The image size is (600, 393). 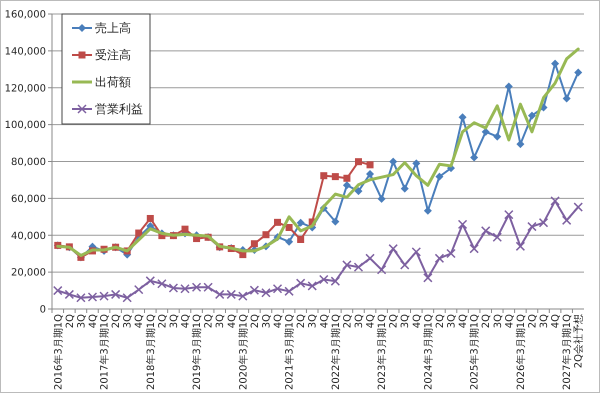 I want to click on legend-label: 出荷額, so click(x=113, y=82).